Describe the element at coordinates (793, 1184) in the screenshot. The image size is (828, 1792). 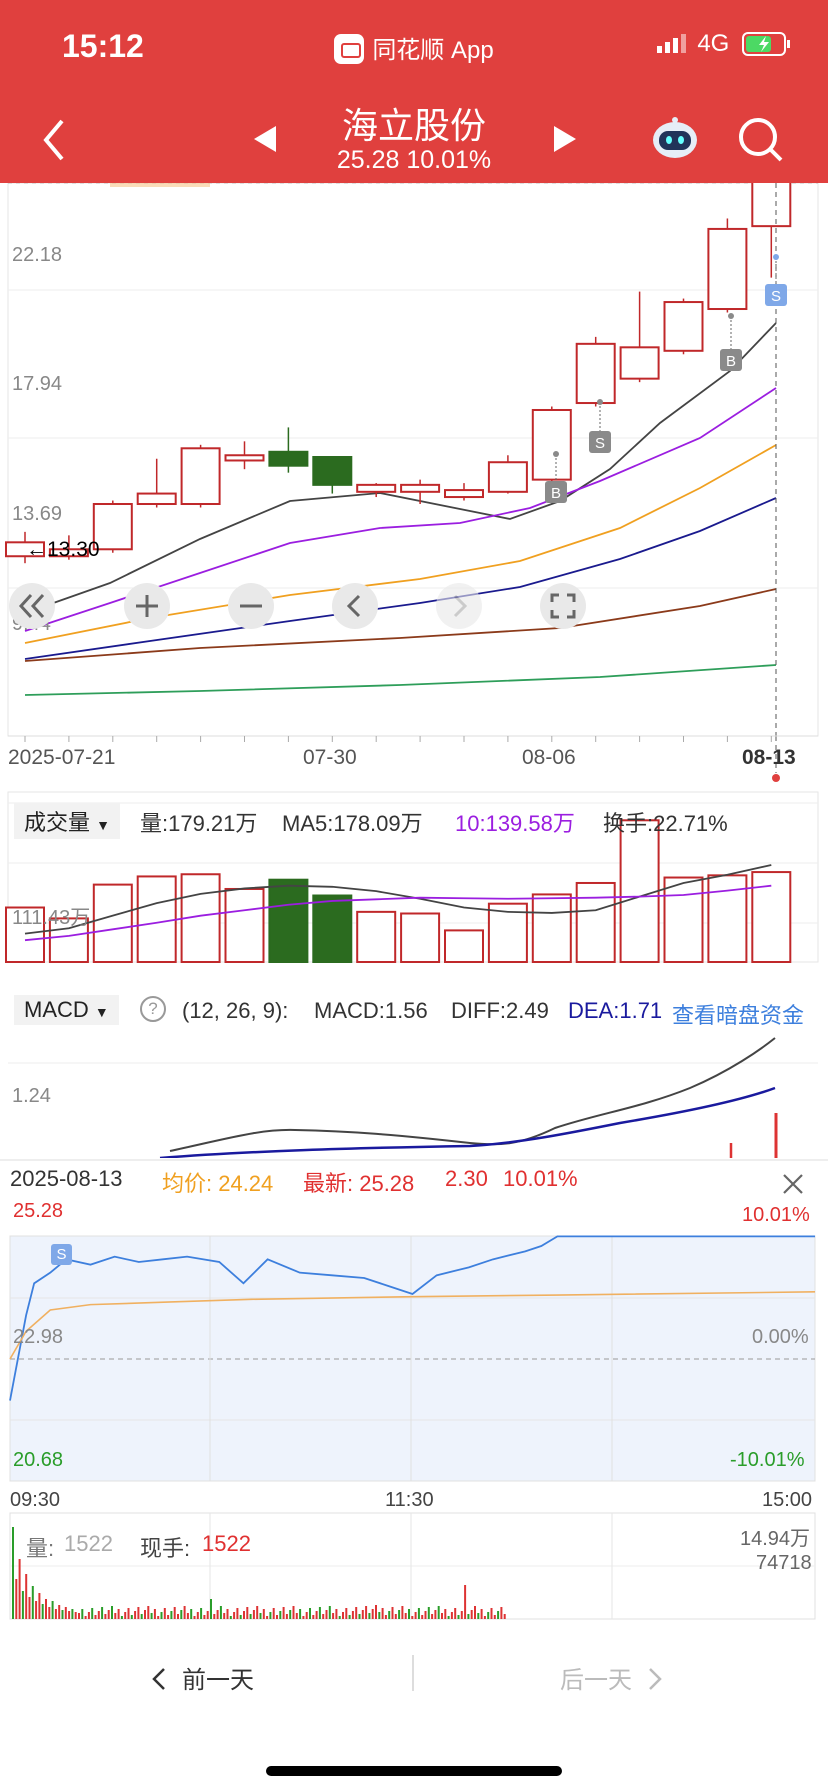
I see `close-icon` at that location.